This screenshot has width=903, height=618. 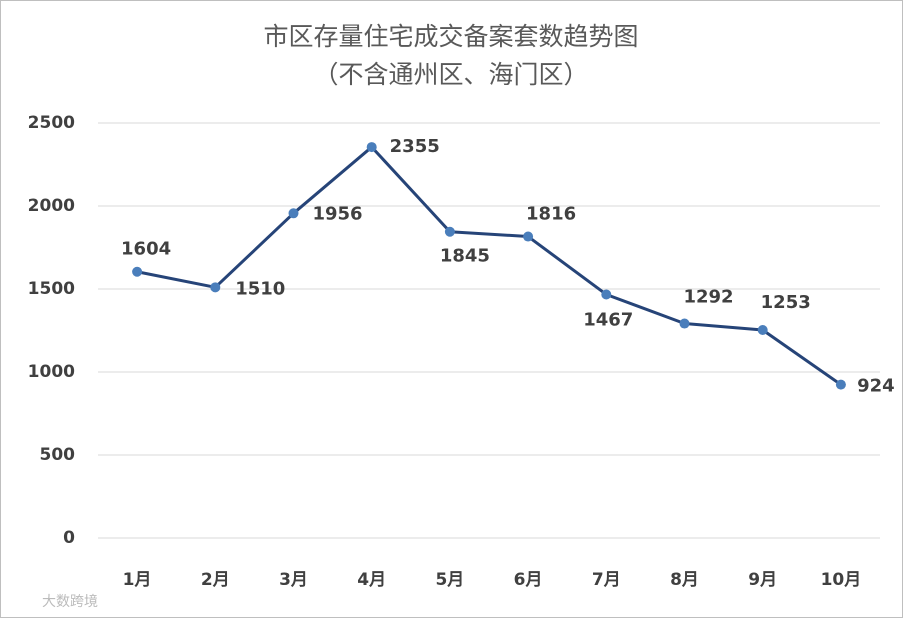 I want to click on x-tick-label: 2月, so click(x=215, y=580).